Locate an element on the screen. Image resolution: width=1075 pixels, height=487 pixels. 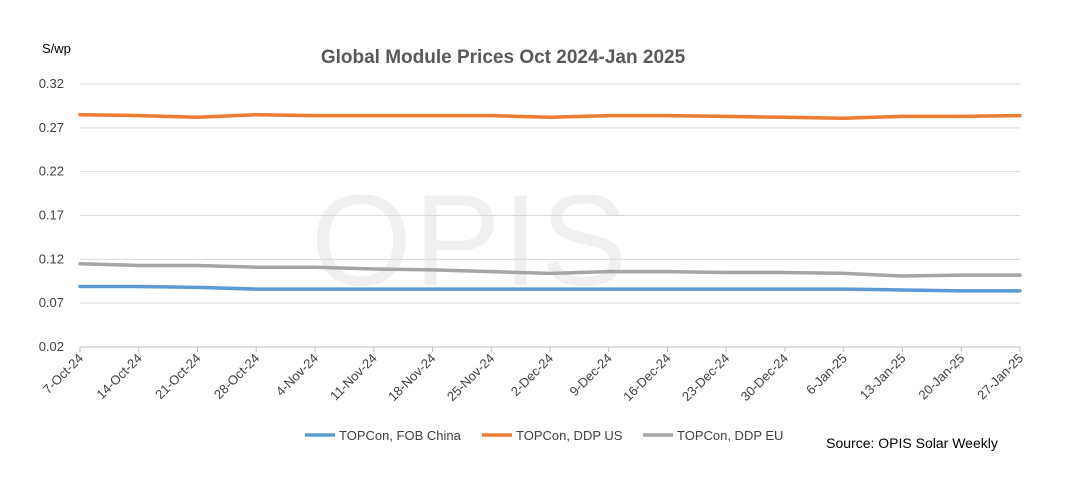
x-tick-label: 30-Dec-24 is located at coordinates (765, 378).